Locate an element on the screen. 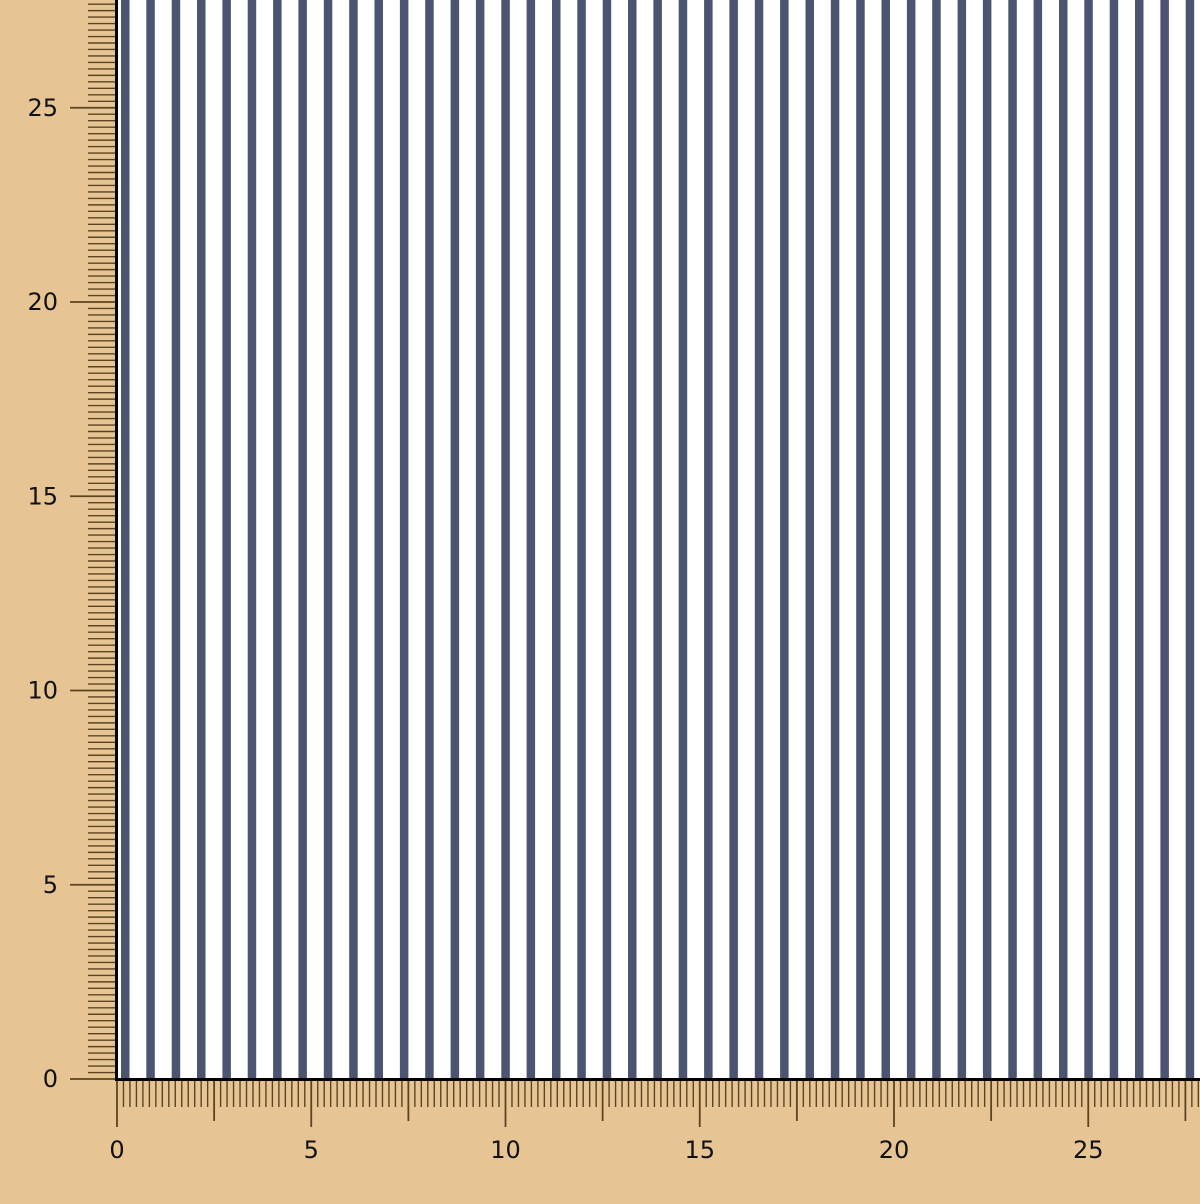 This screenshot has height=1204, width=1200. horizontal-ruler: 0 5 10 15 20 25 is located at coordinates (654, 1122).